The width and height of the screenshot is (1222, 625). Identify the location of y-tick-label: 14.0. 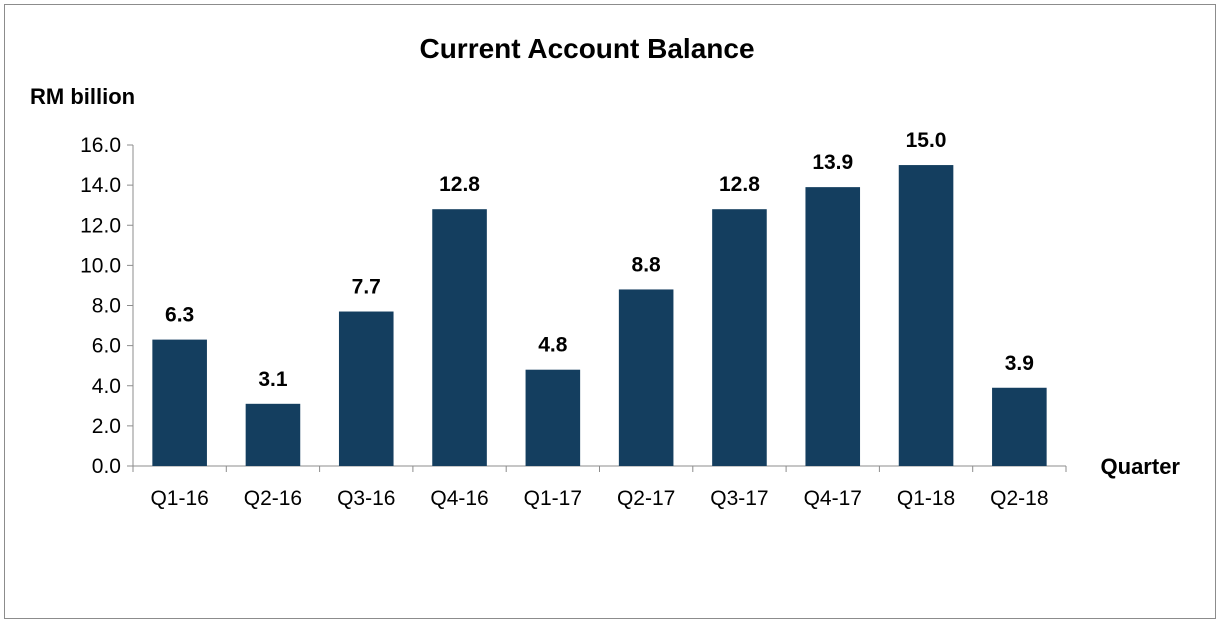
(100, 185).